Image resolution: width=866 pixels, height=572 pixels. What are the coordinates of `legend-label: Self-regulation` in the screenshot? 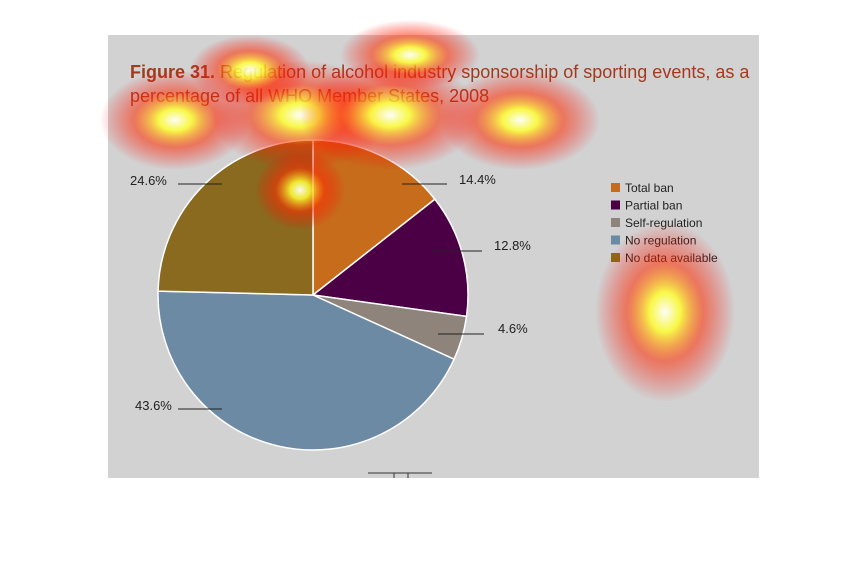 It's located at (663, 223).